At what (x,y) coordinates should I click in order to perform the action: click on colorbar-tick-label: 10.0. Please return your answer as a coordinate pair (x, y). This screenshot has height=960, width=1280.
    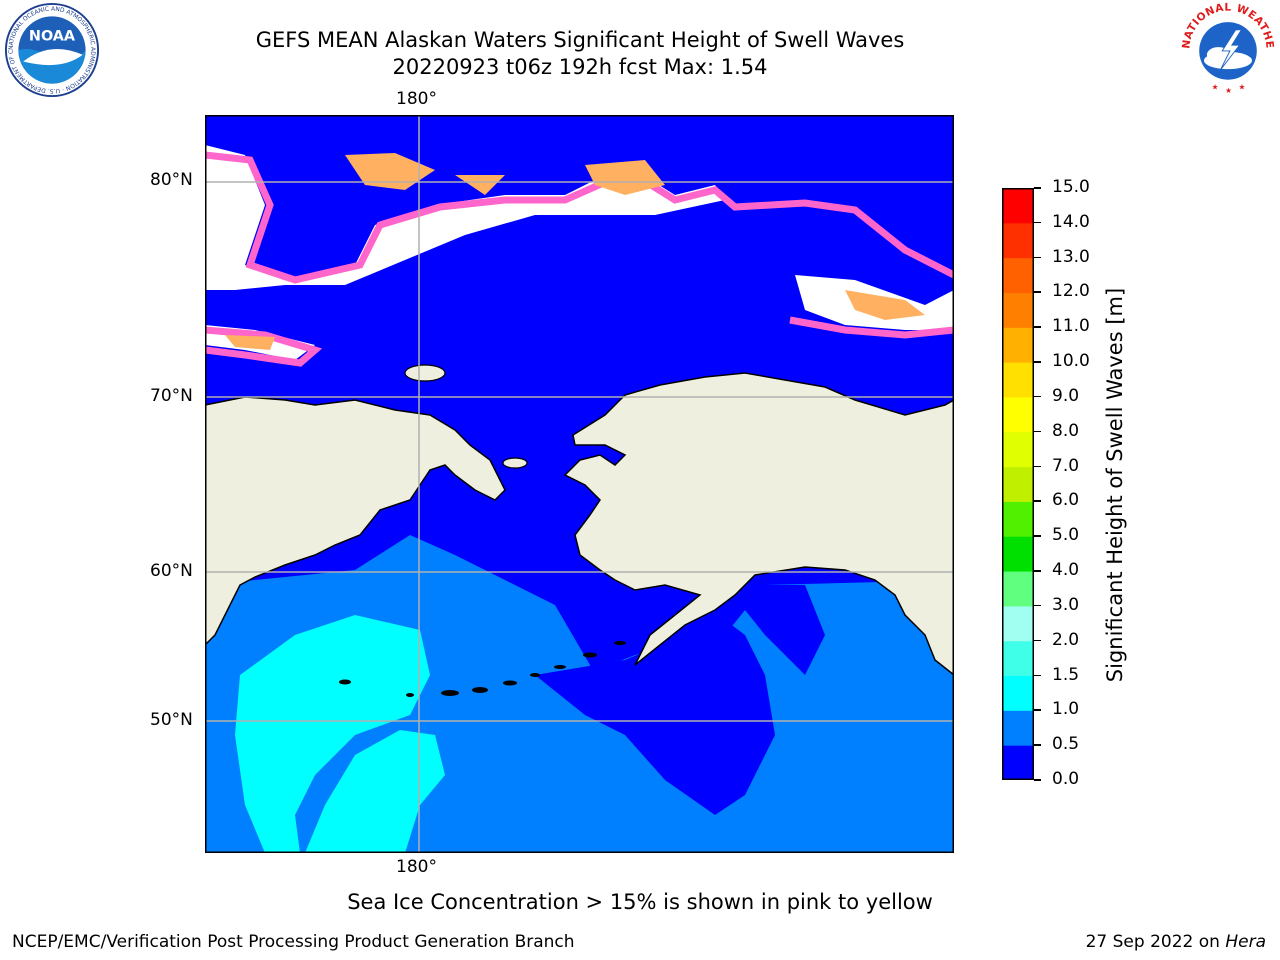
    Looking at the image, I should click on (1071, 361).